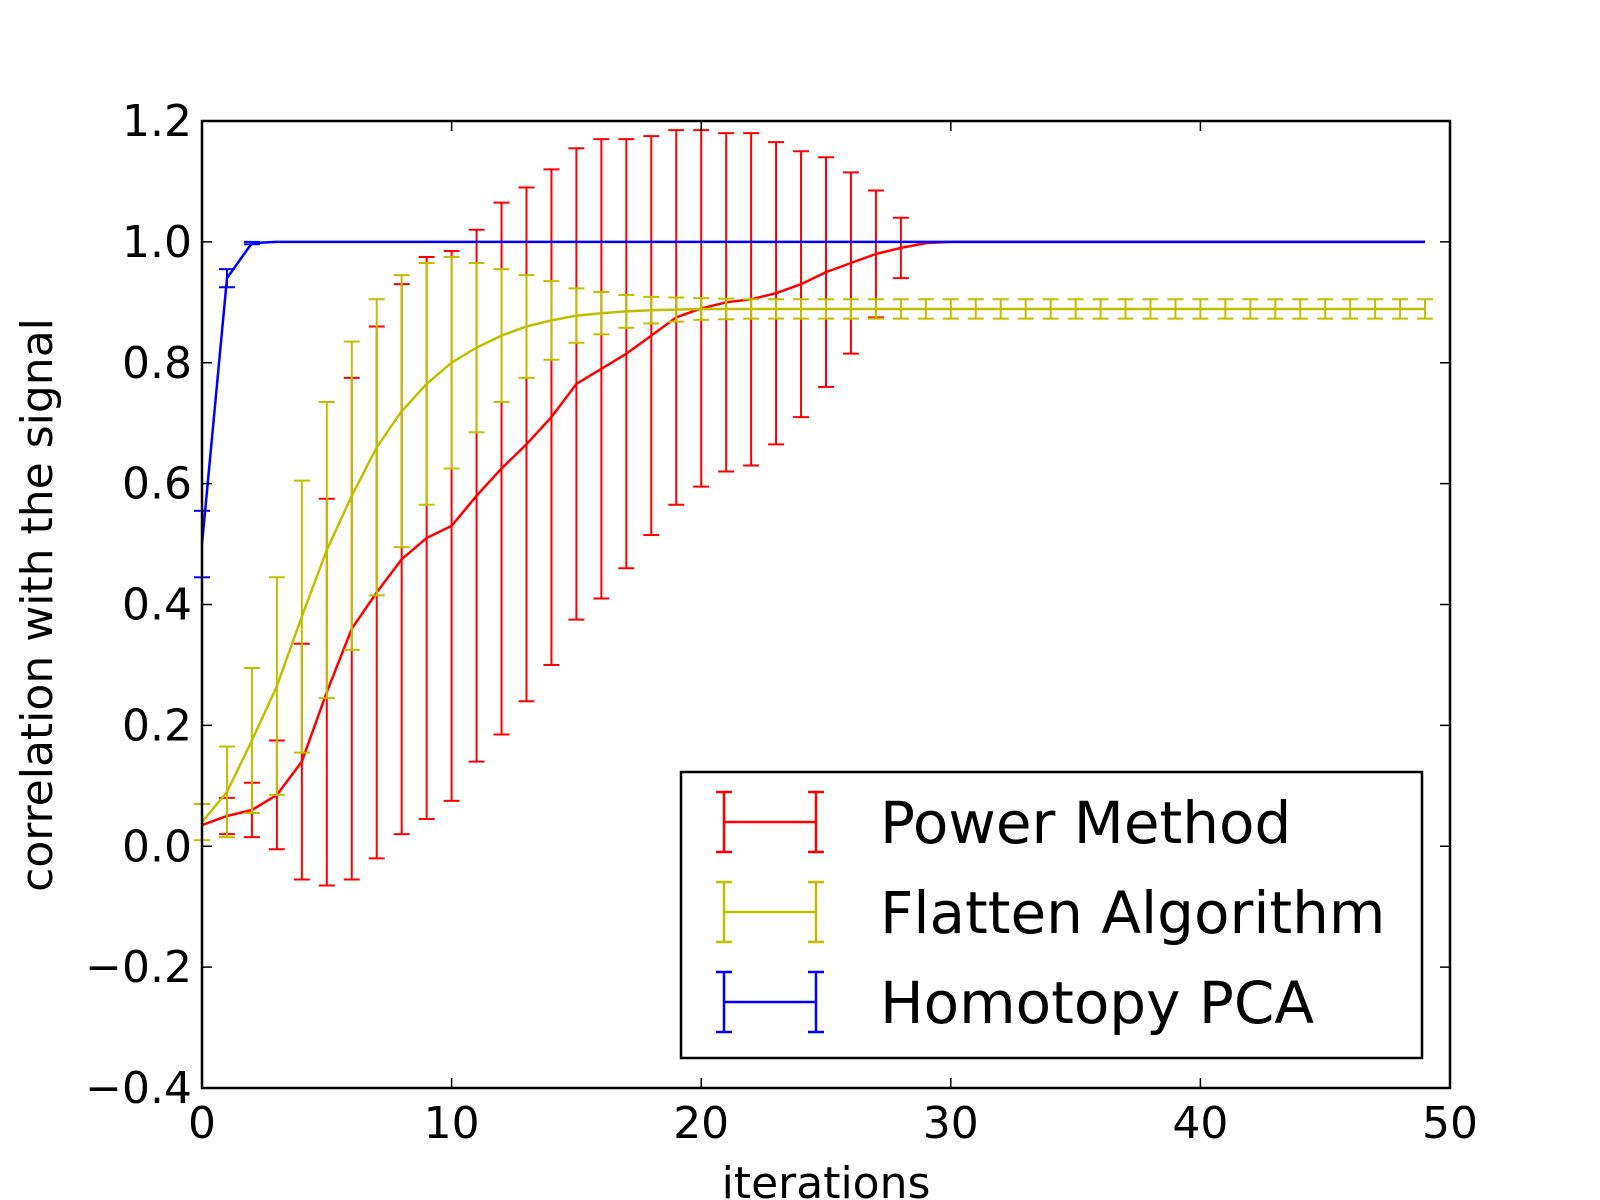  I want to click on x-tick-label: 0, so click(202, 1123).